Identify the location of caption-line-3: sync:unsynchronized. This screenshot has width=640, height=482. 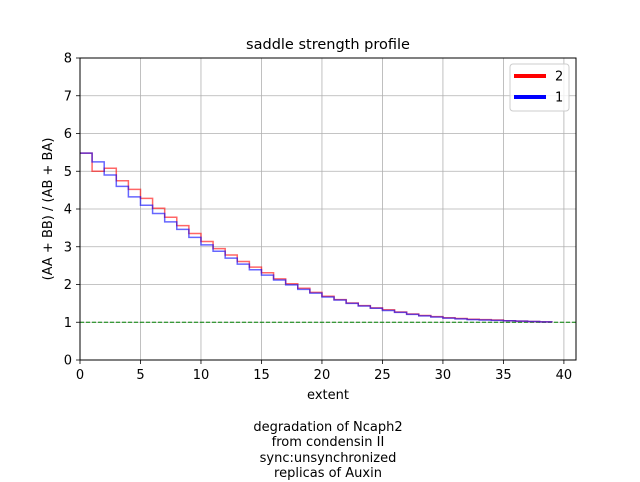
(328, 458).